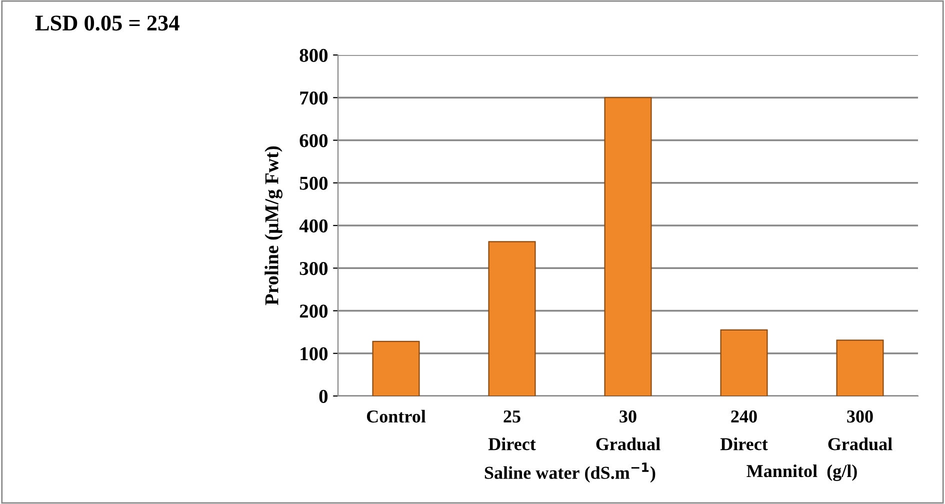  What do you see at coordinates (314, 141) in the screenshot?
I see `y-tick-label: 600` at bounding box center [314, 141].